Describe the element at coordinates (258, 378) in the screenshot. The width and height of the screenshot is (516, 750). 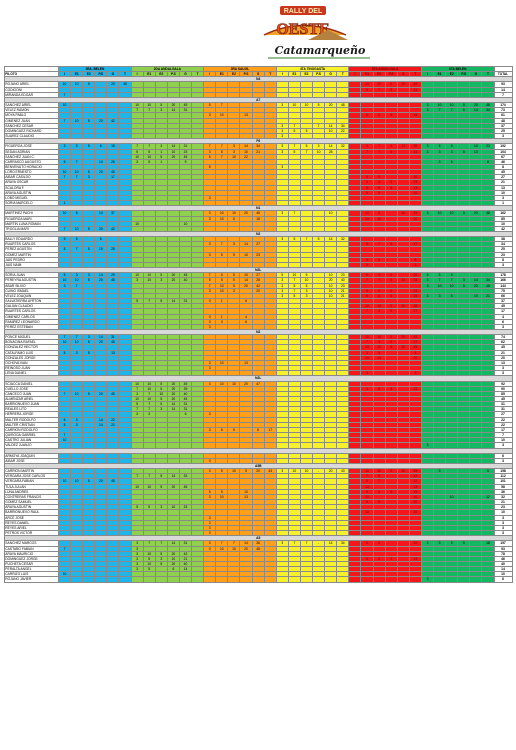
I see `category-row: N2L` at that location.